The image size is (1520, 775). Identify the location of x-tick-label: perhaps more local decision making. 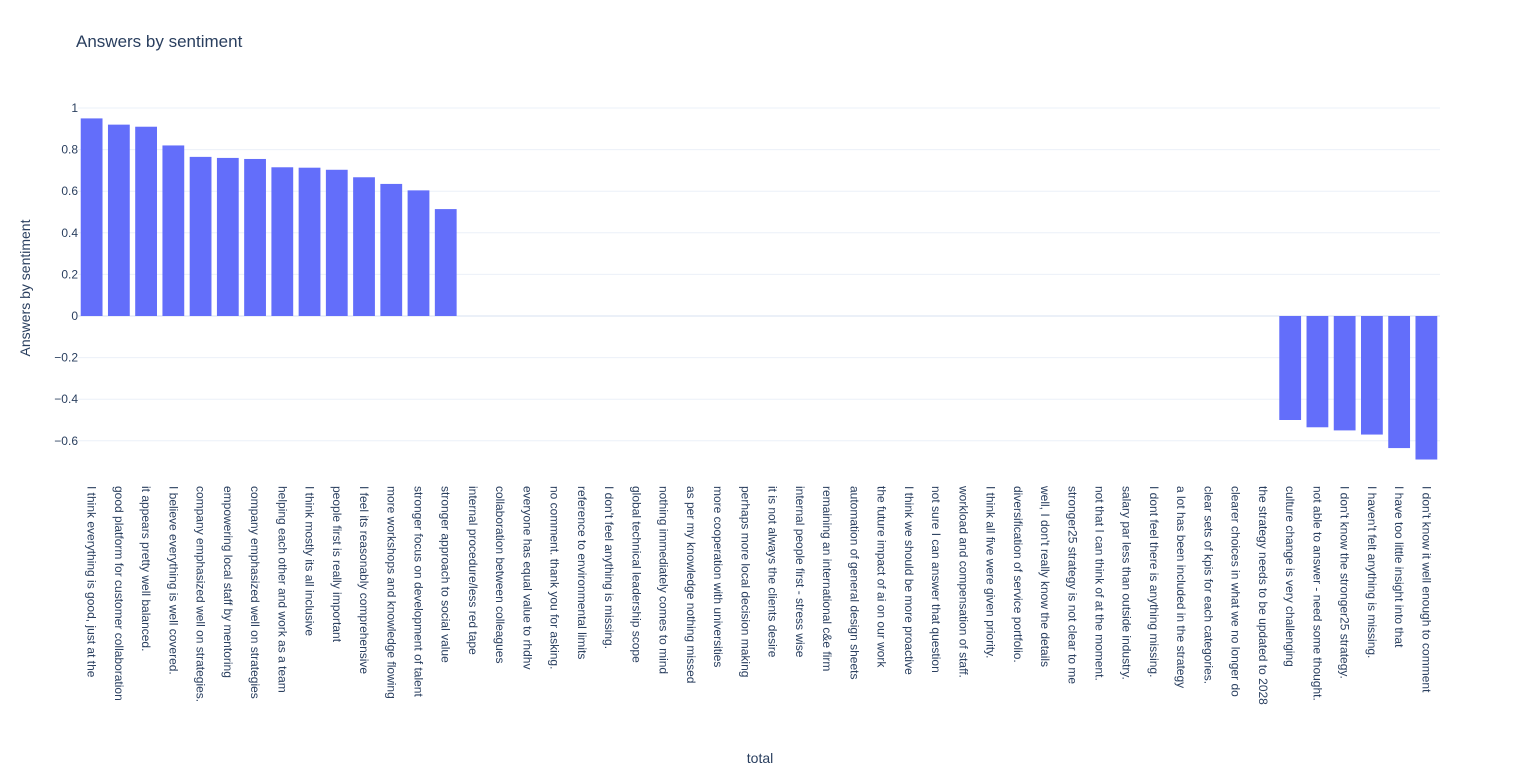
(745, 581).